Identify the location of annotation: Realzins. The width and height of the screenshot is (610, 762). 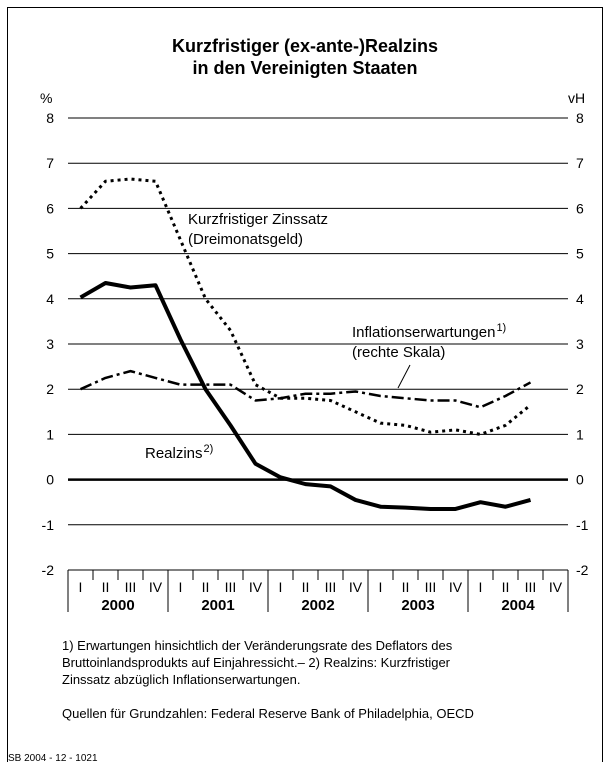
(174, 453).